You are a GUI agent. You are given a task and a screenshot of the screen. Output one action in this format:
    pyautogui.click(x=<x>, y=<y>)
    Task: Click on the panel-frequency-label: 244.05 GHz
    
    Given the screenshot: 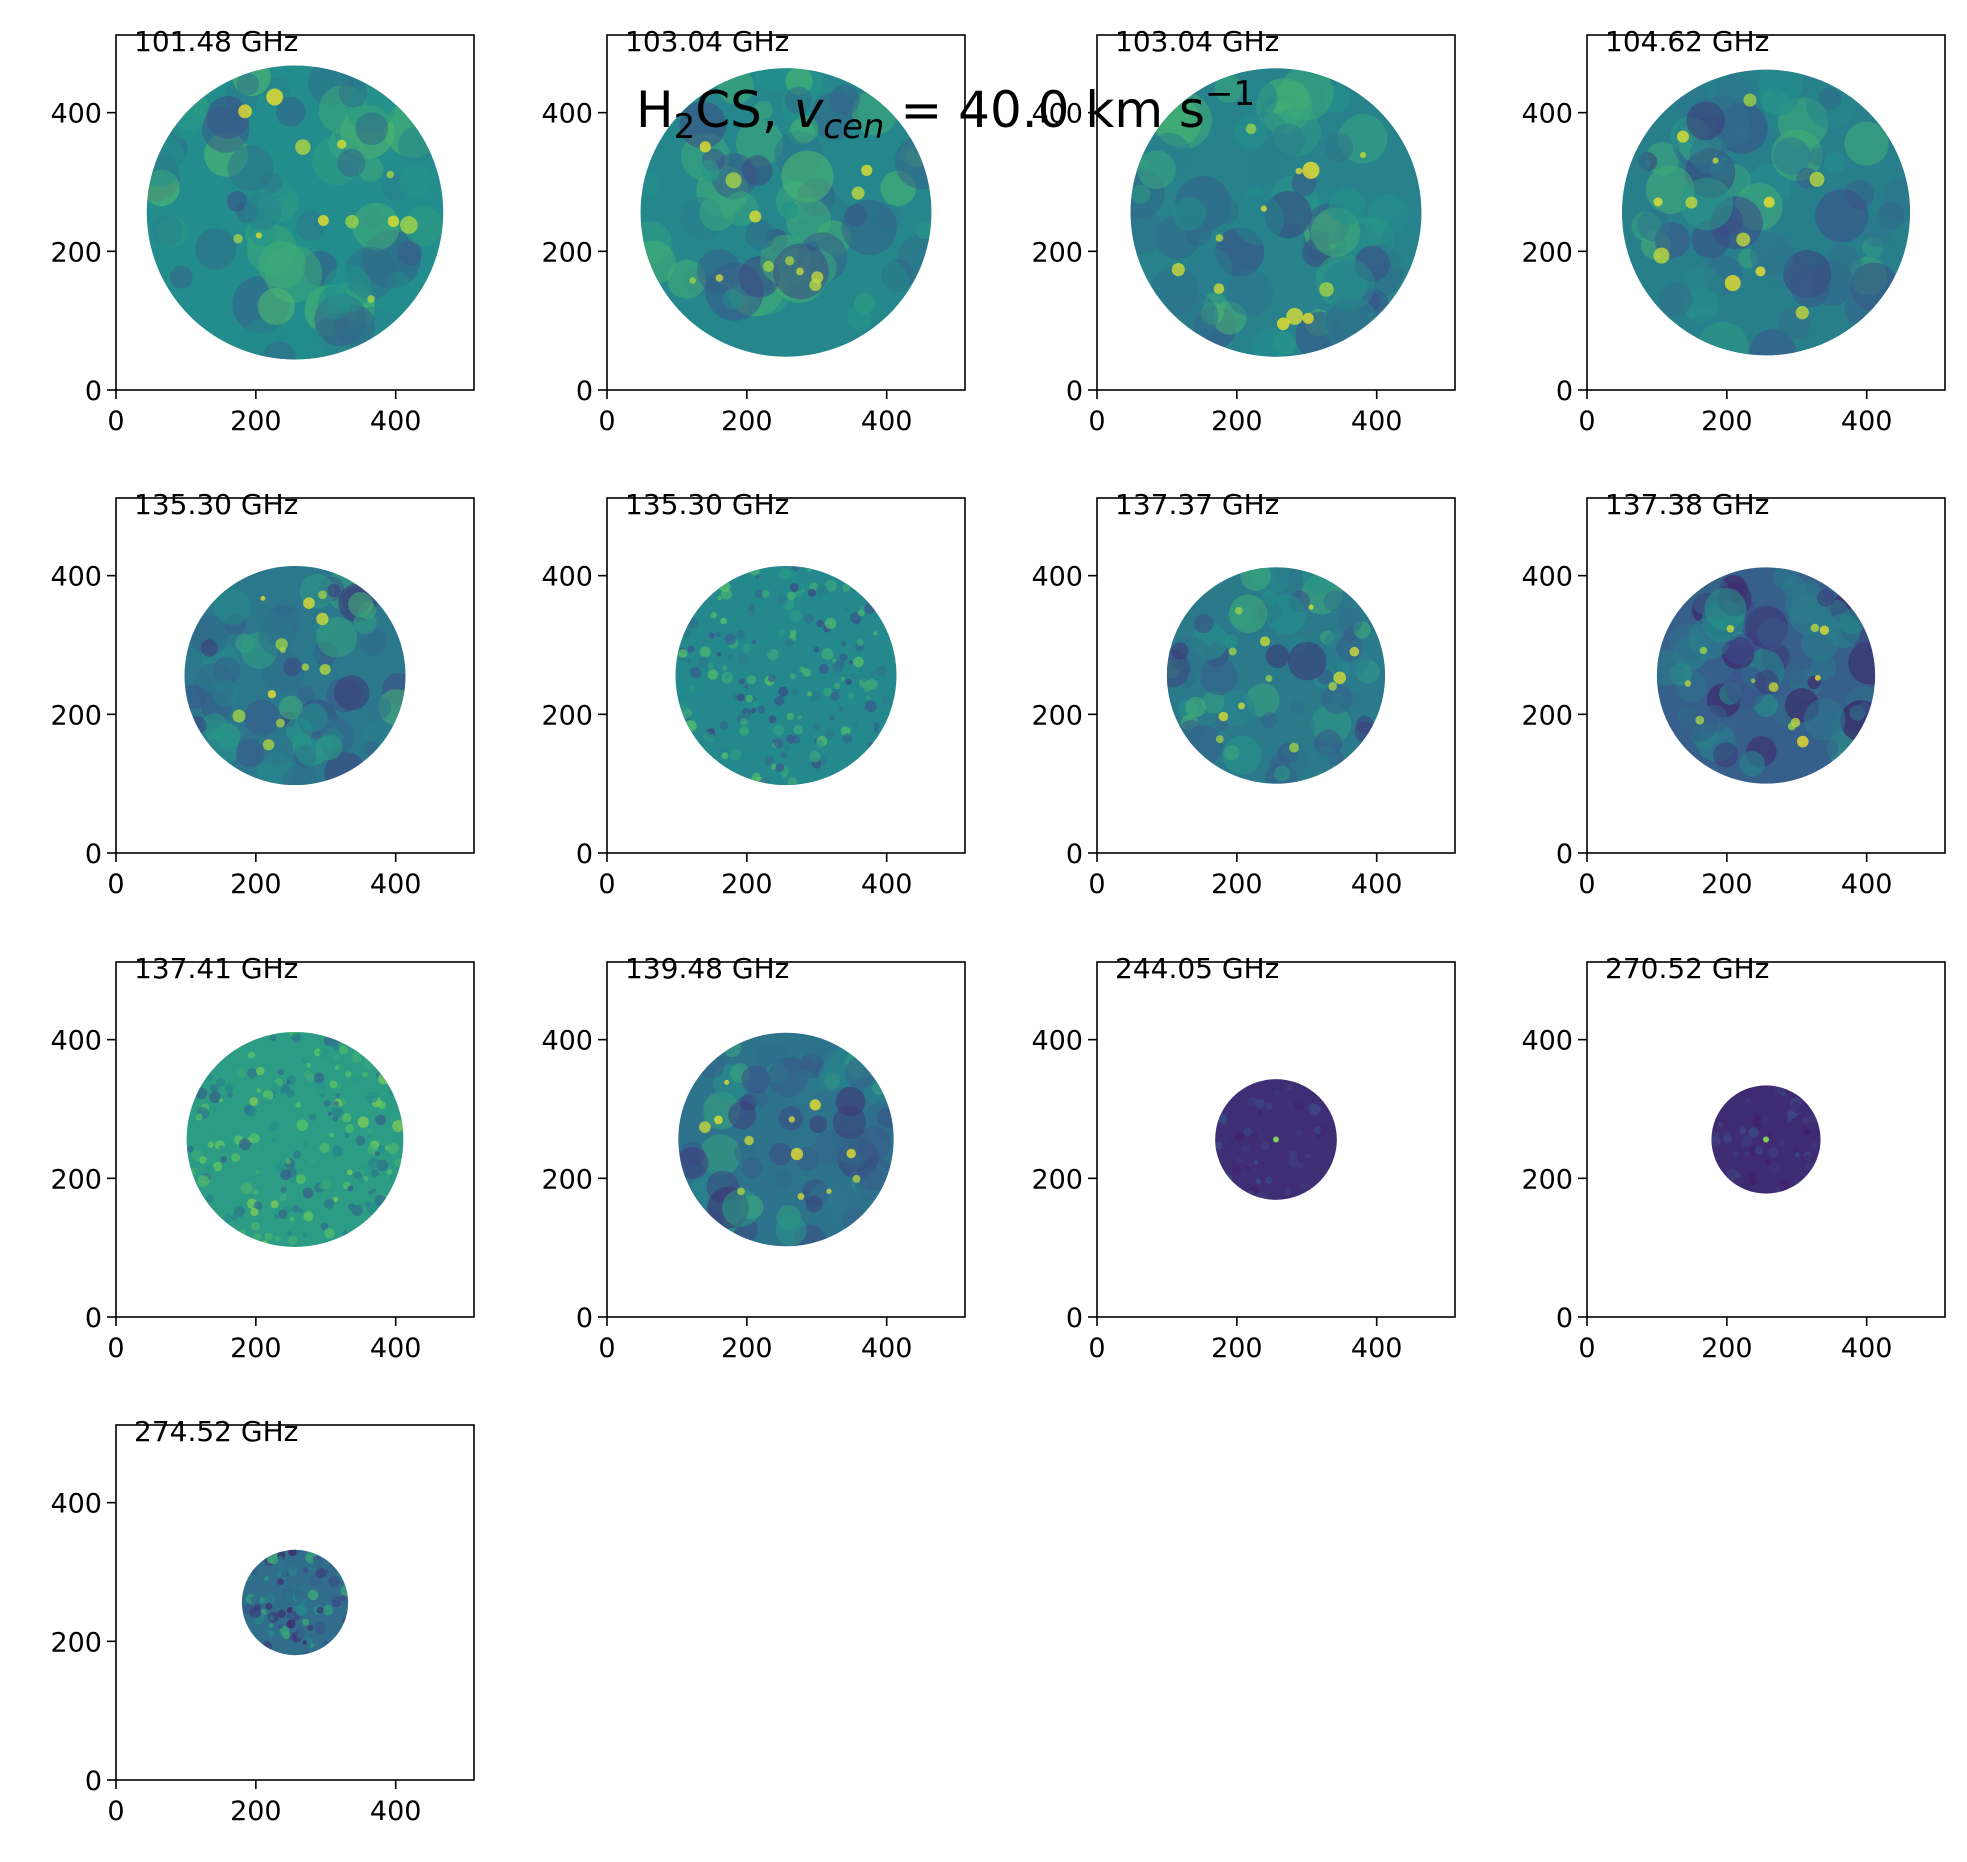 What is the action you would take?
    pyautogui.click(x=1197, y=968)
    